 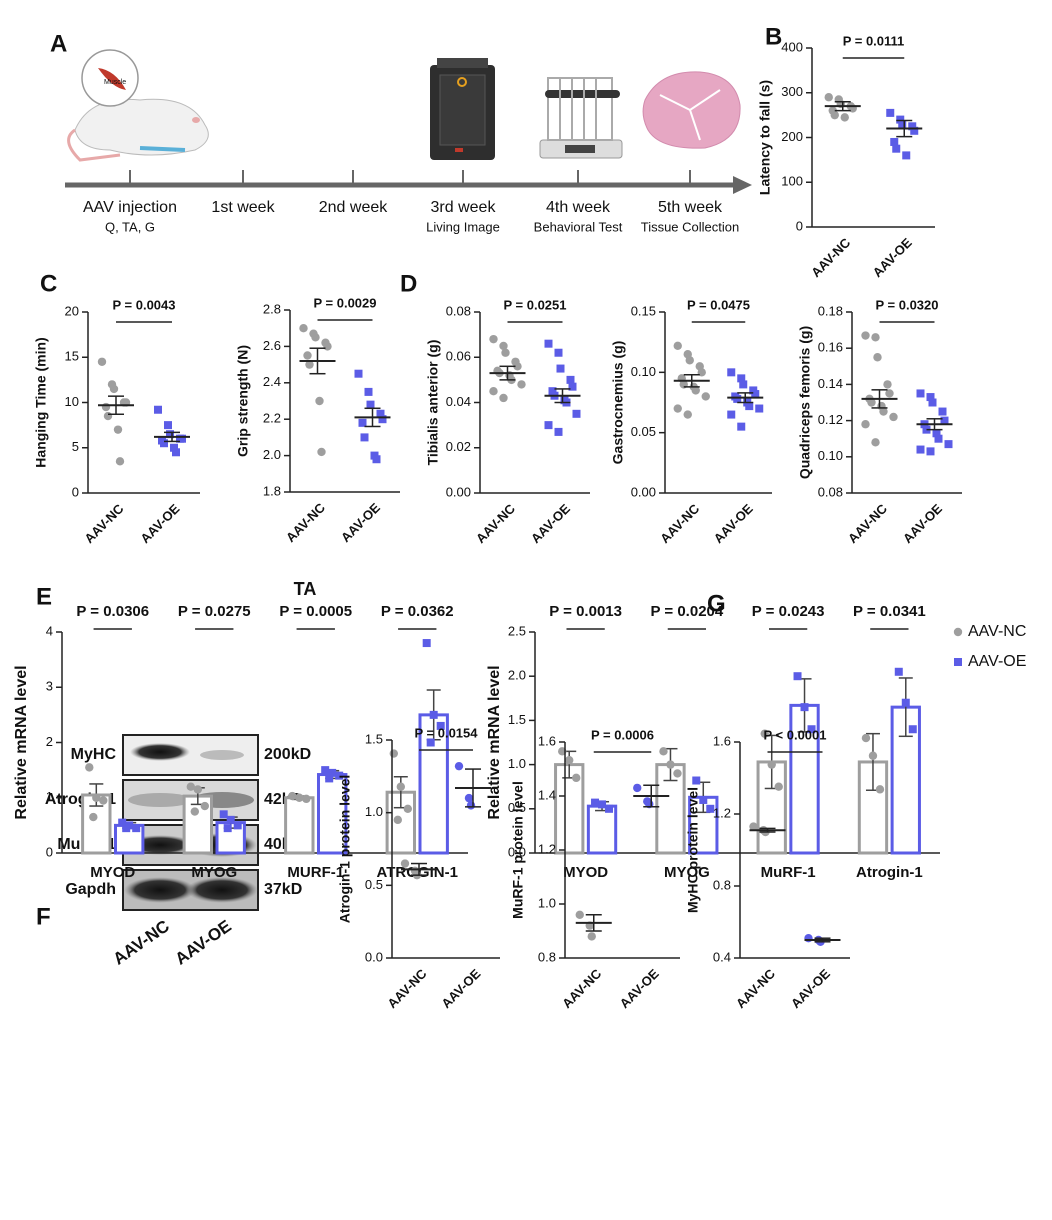 I want to click on legend-label: AAV-OE, so click(x=997, y=661).